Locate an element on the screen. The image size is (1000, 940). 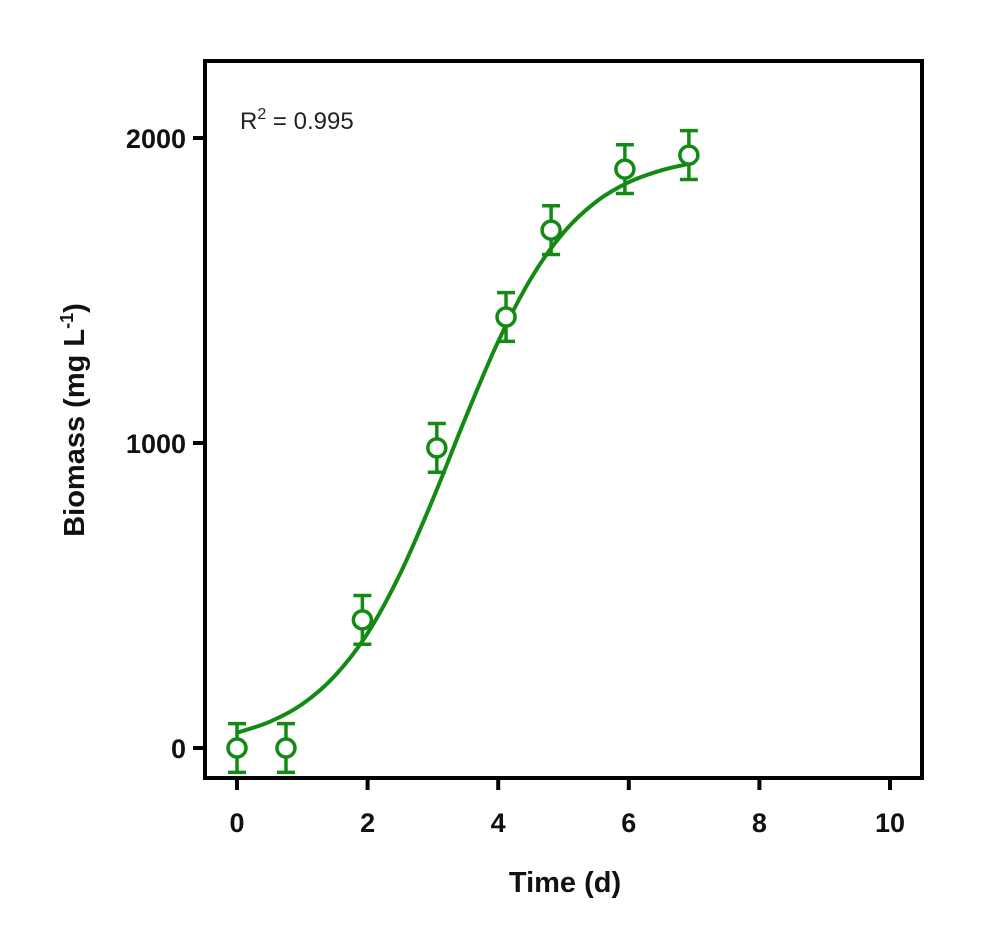
y-tick-label: 1000 is located at coordinates (156, 444).